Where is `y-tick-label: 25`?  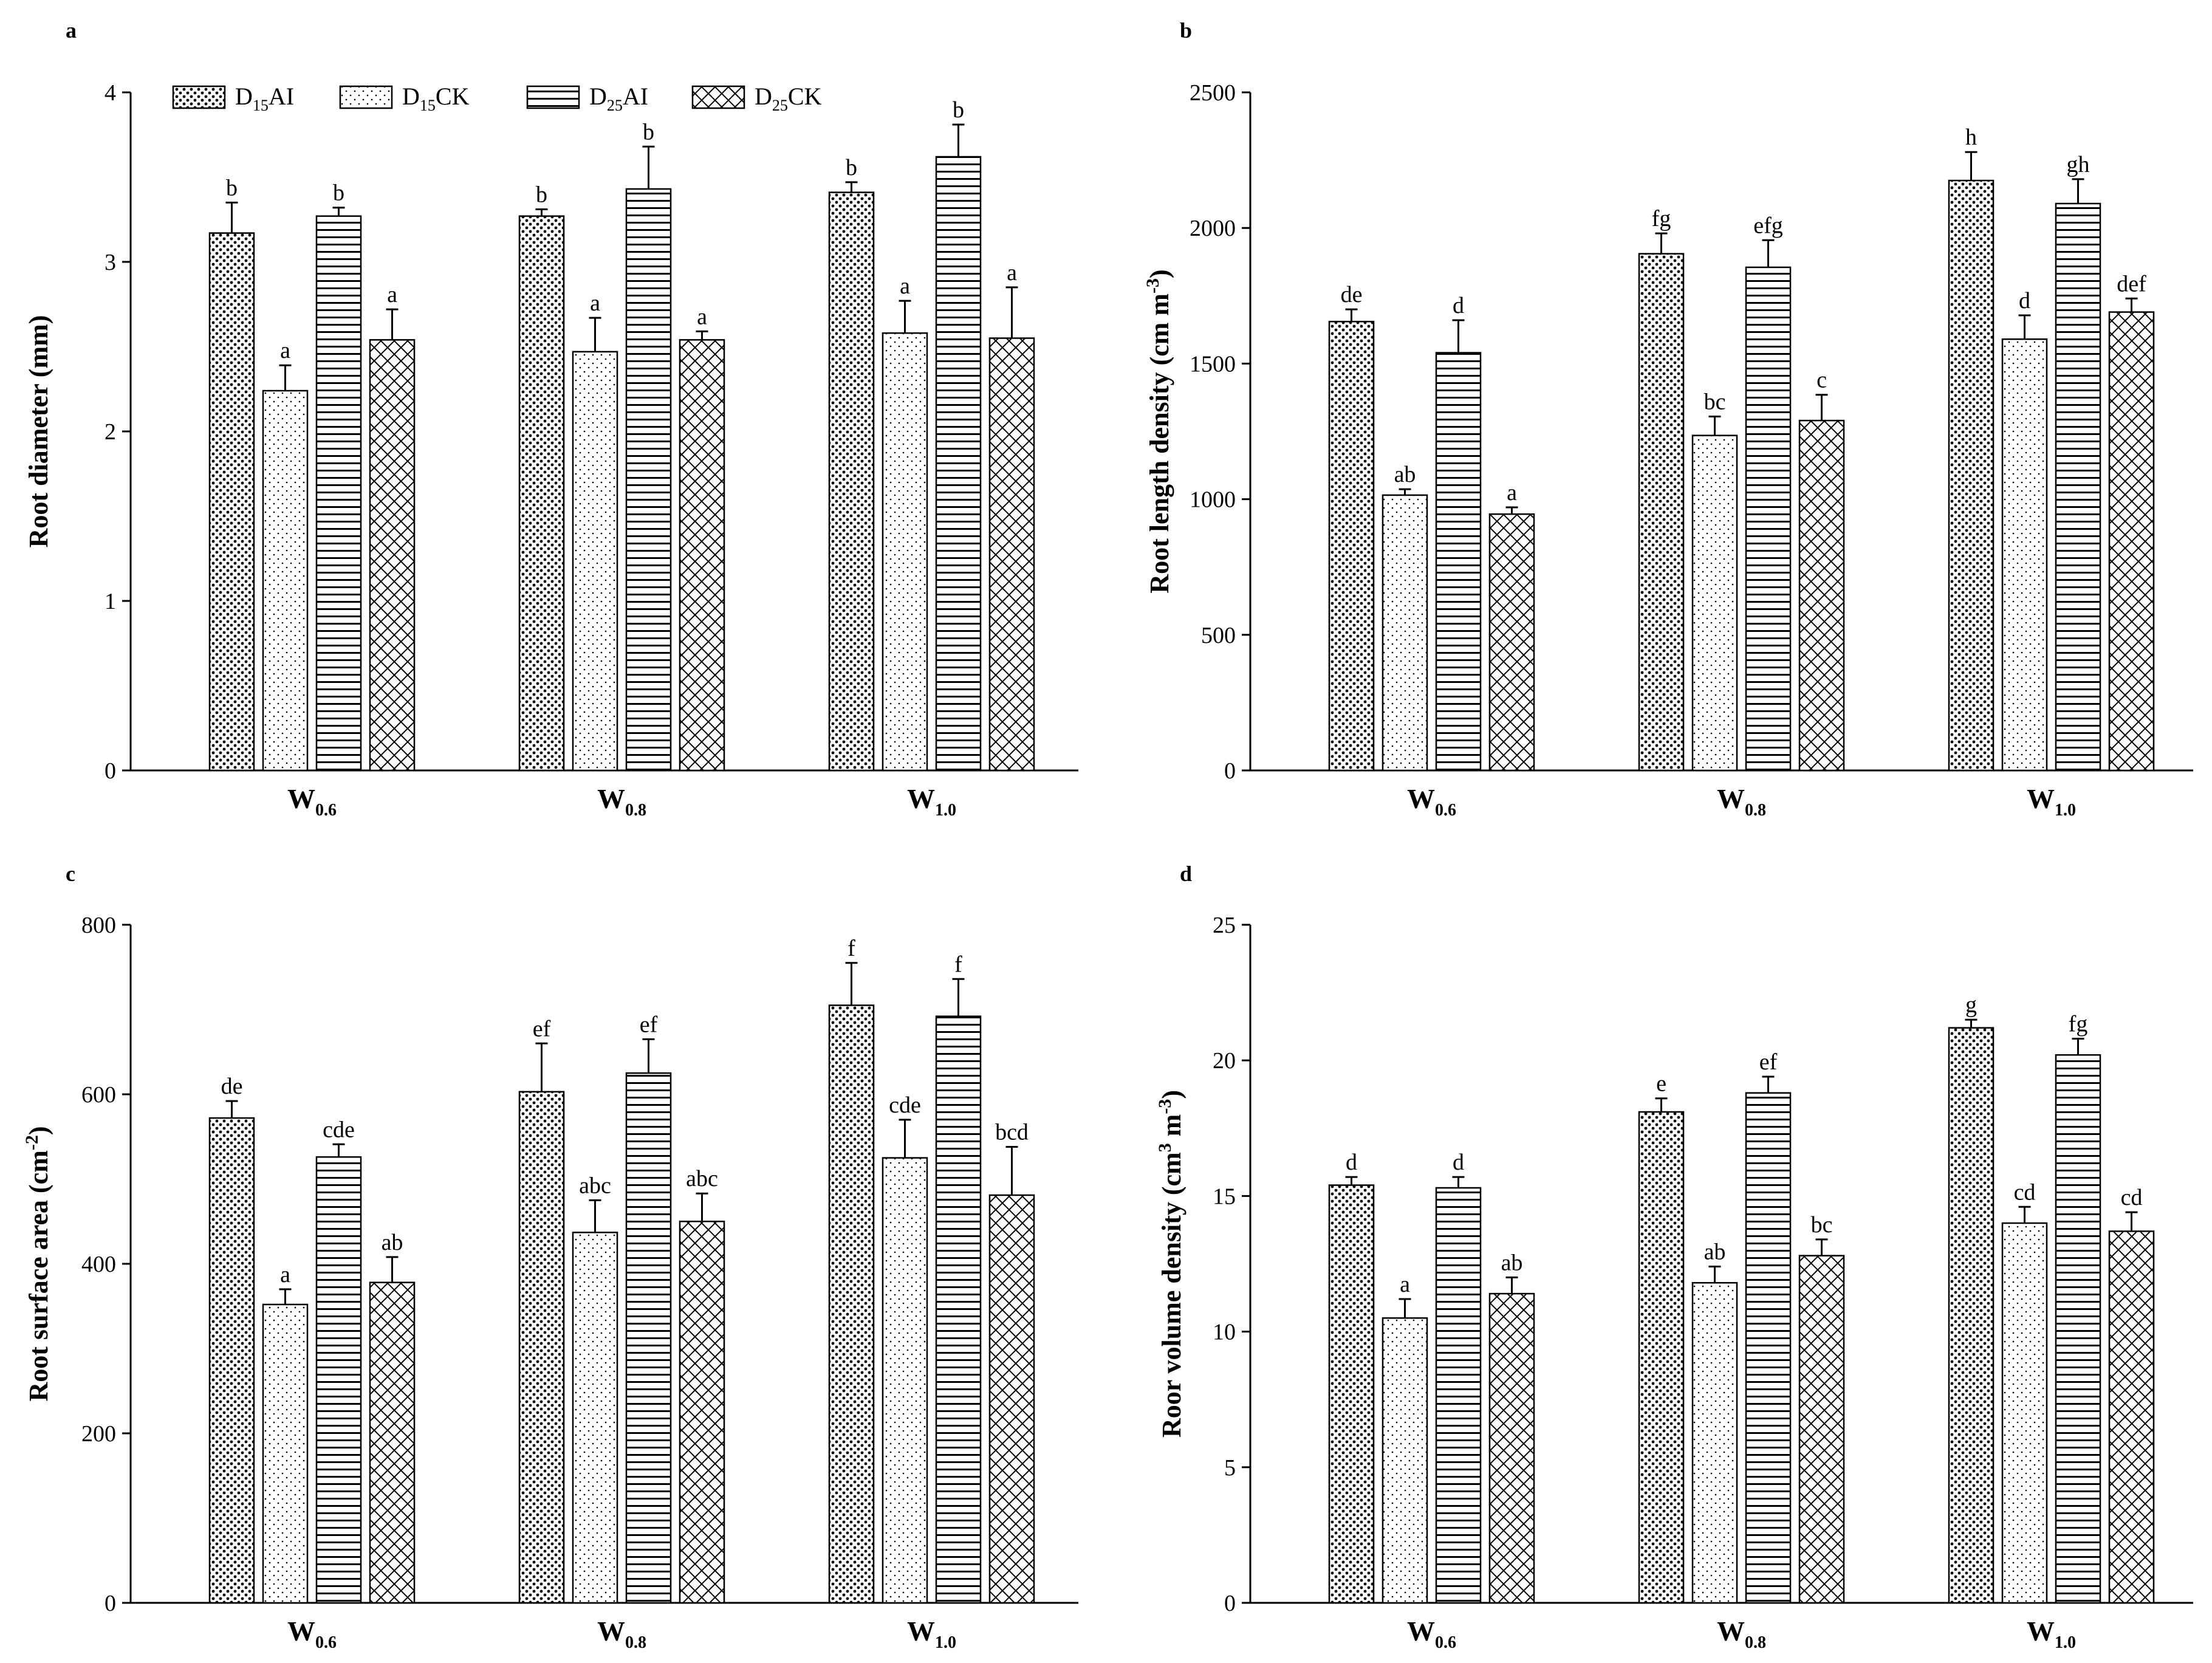 y-tick-label: 25 is located at coordinates (1224, 925).